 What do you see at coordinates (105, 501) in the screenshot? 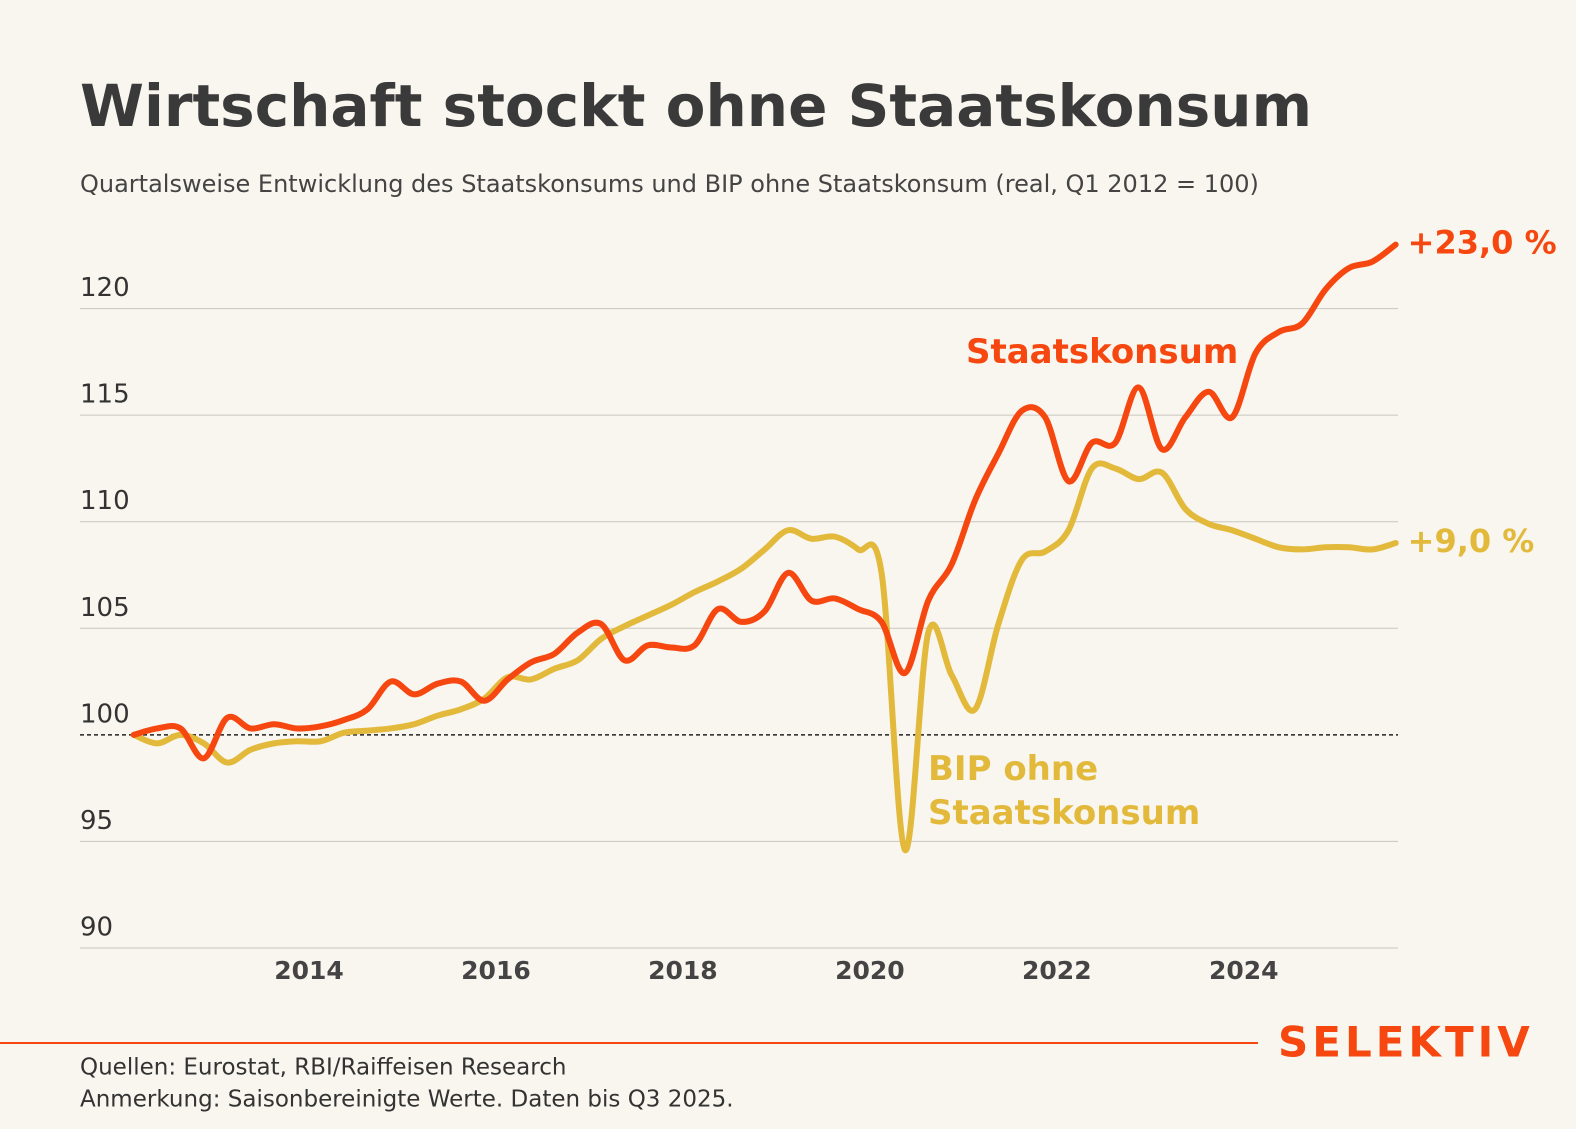
I see `y-tick-label: 110` at bounding box center [105, 501].